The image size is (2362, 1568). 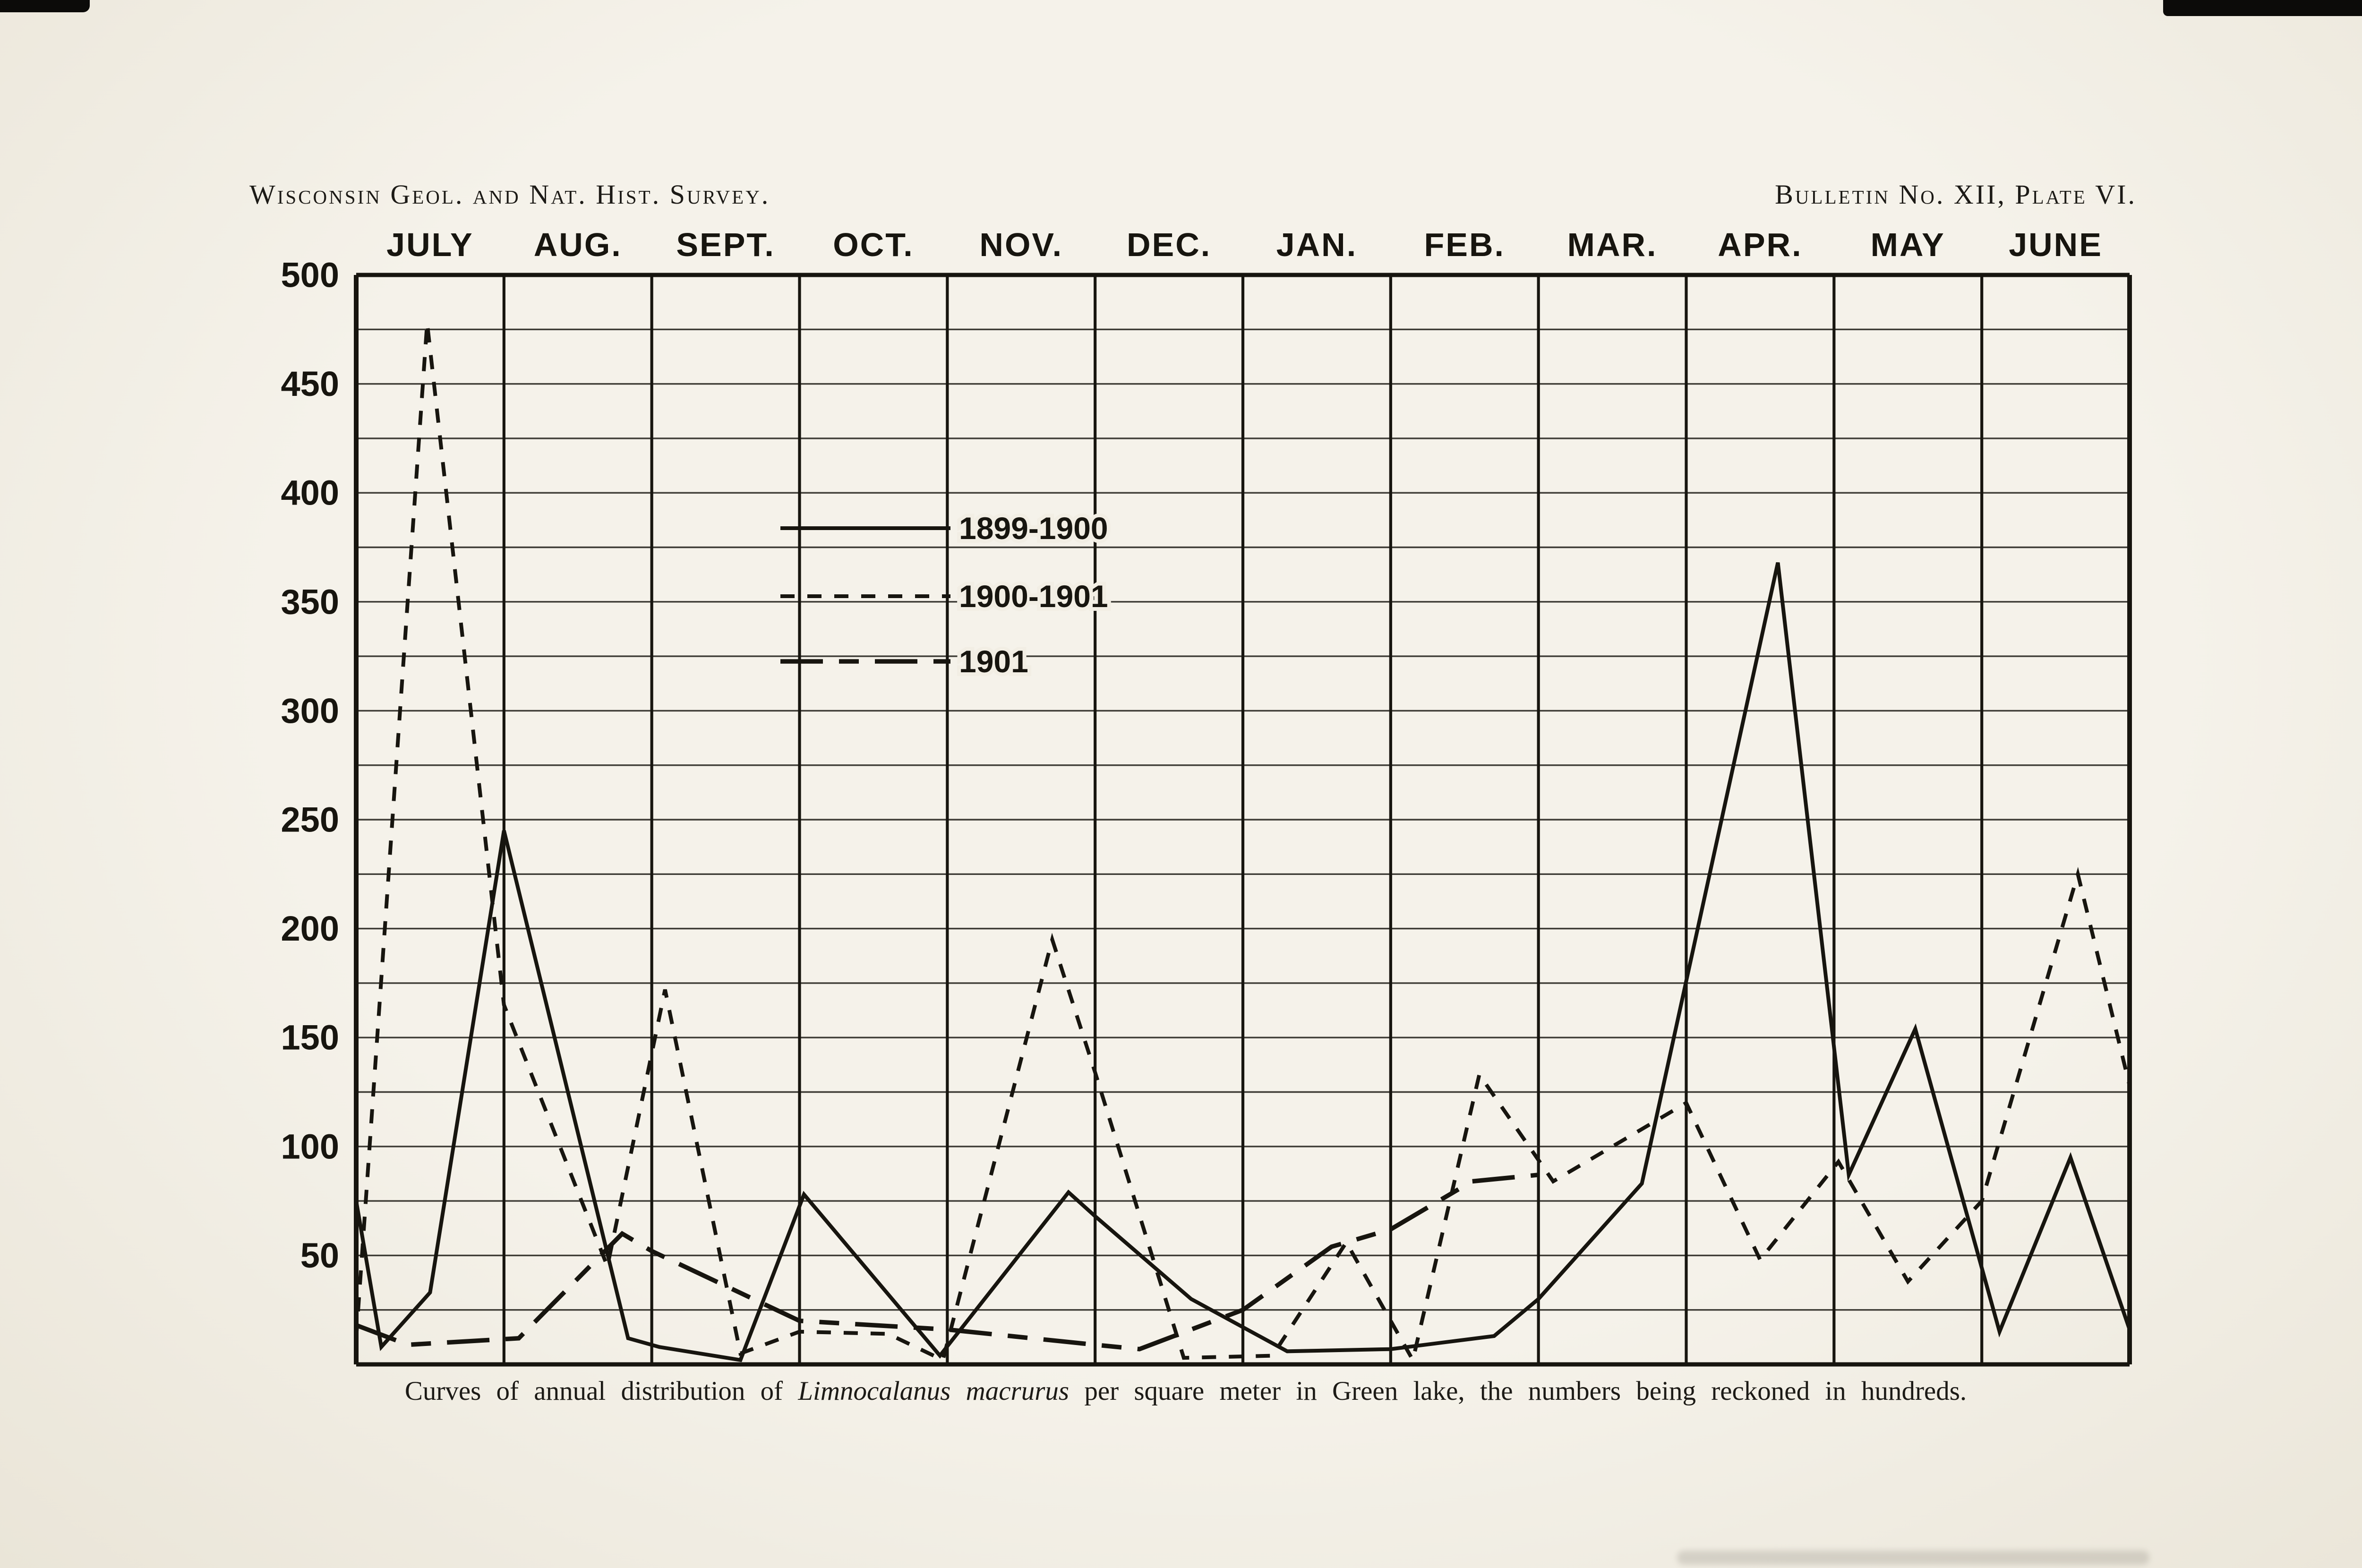 I want to click on month-label: DEC., so click(x=1169, y=244).